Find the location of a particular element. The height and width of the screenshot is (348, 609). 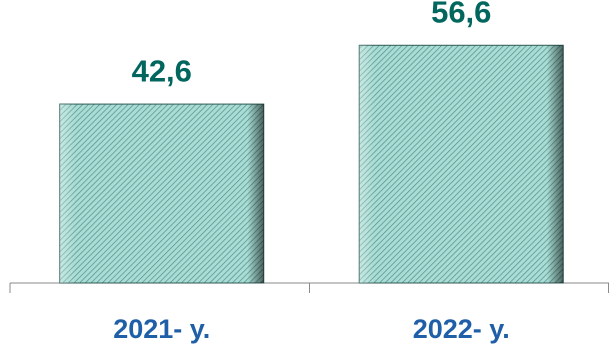

value-label: 42,6 is located at coordinates (162, 70).